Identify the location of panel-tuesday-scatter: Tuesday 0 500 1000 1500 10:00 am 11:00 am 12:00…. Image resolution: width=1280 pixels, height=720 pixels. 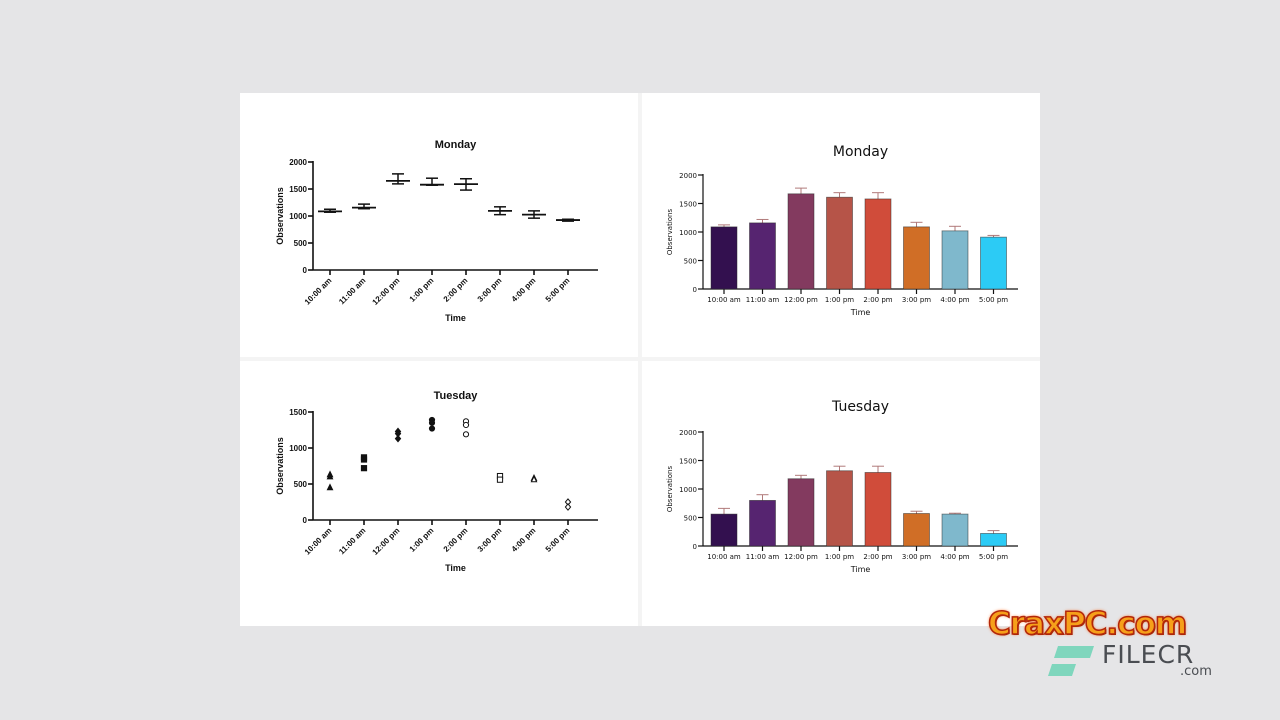
(439, 493).